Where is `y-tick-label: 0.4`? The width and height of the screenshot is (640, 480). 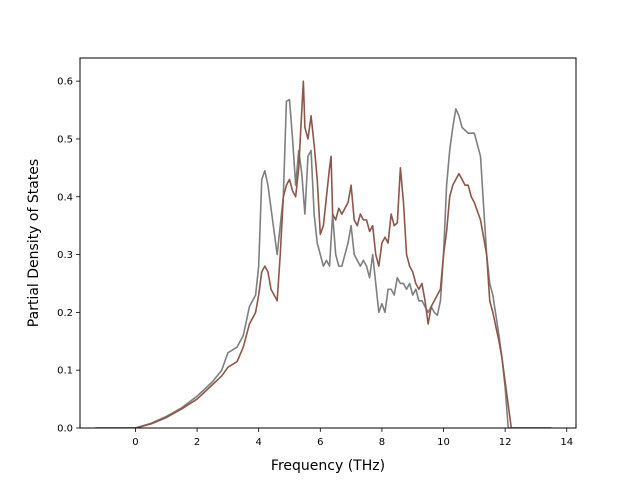 y-tick-label: 0.4 is located at coordinates (65, 197).